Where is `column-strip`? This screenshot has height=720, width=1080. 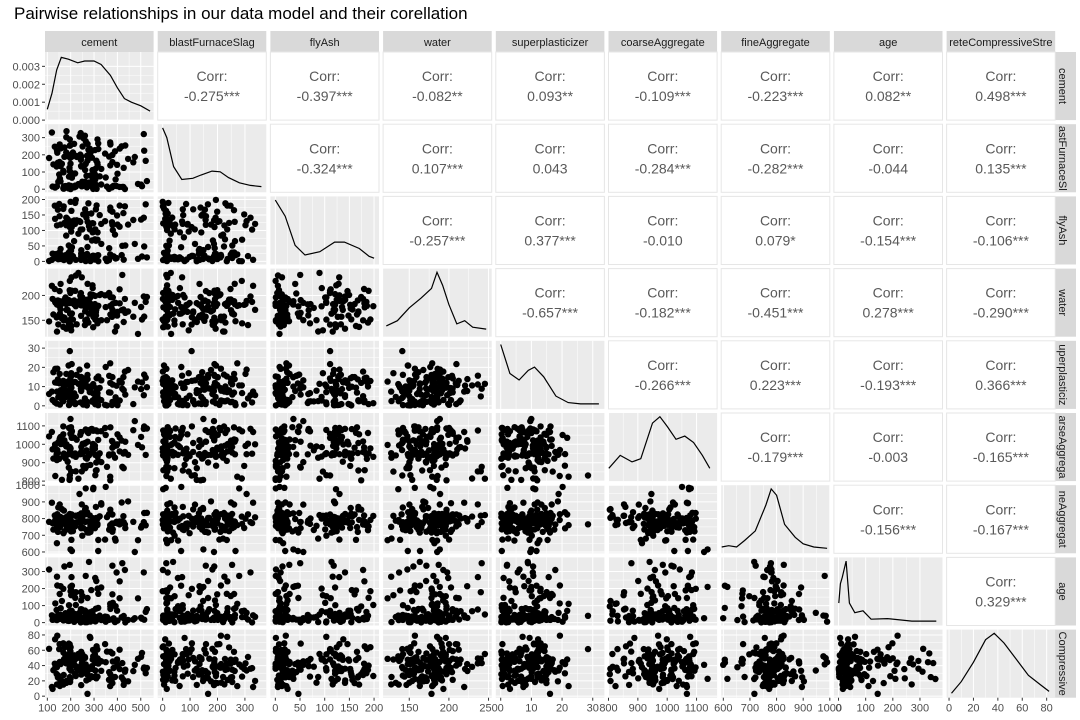 column-strip is located at coordinates (888, 41).